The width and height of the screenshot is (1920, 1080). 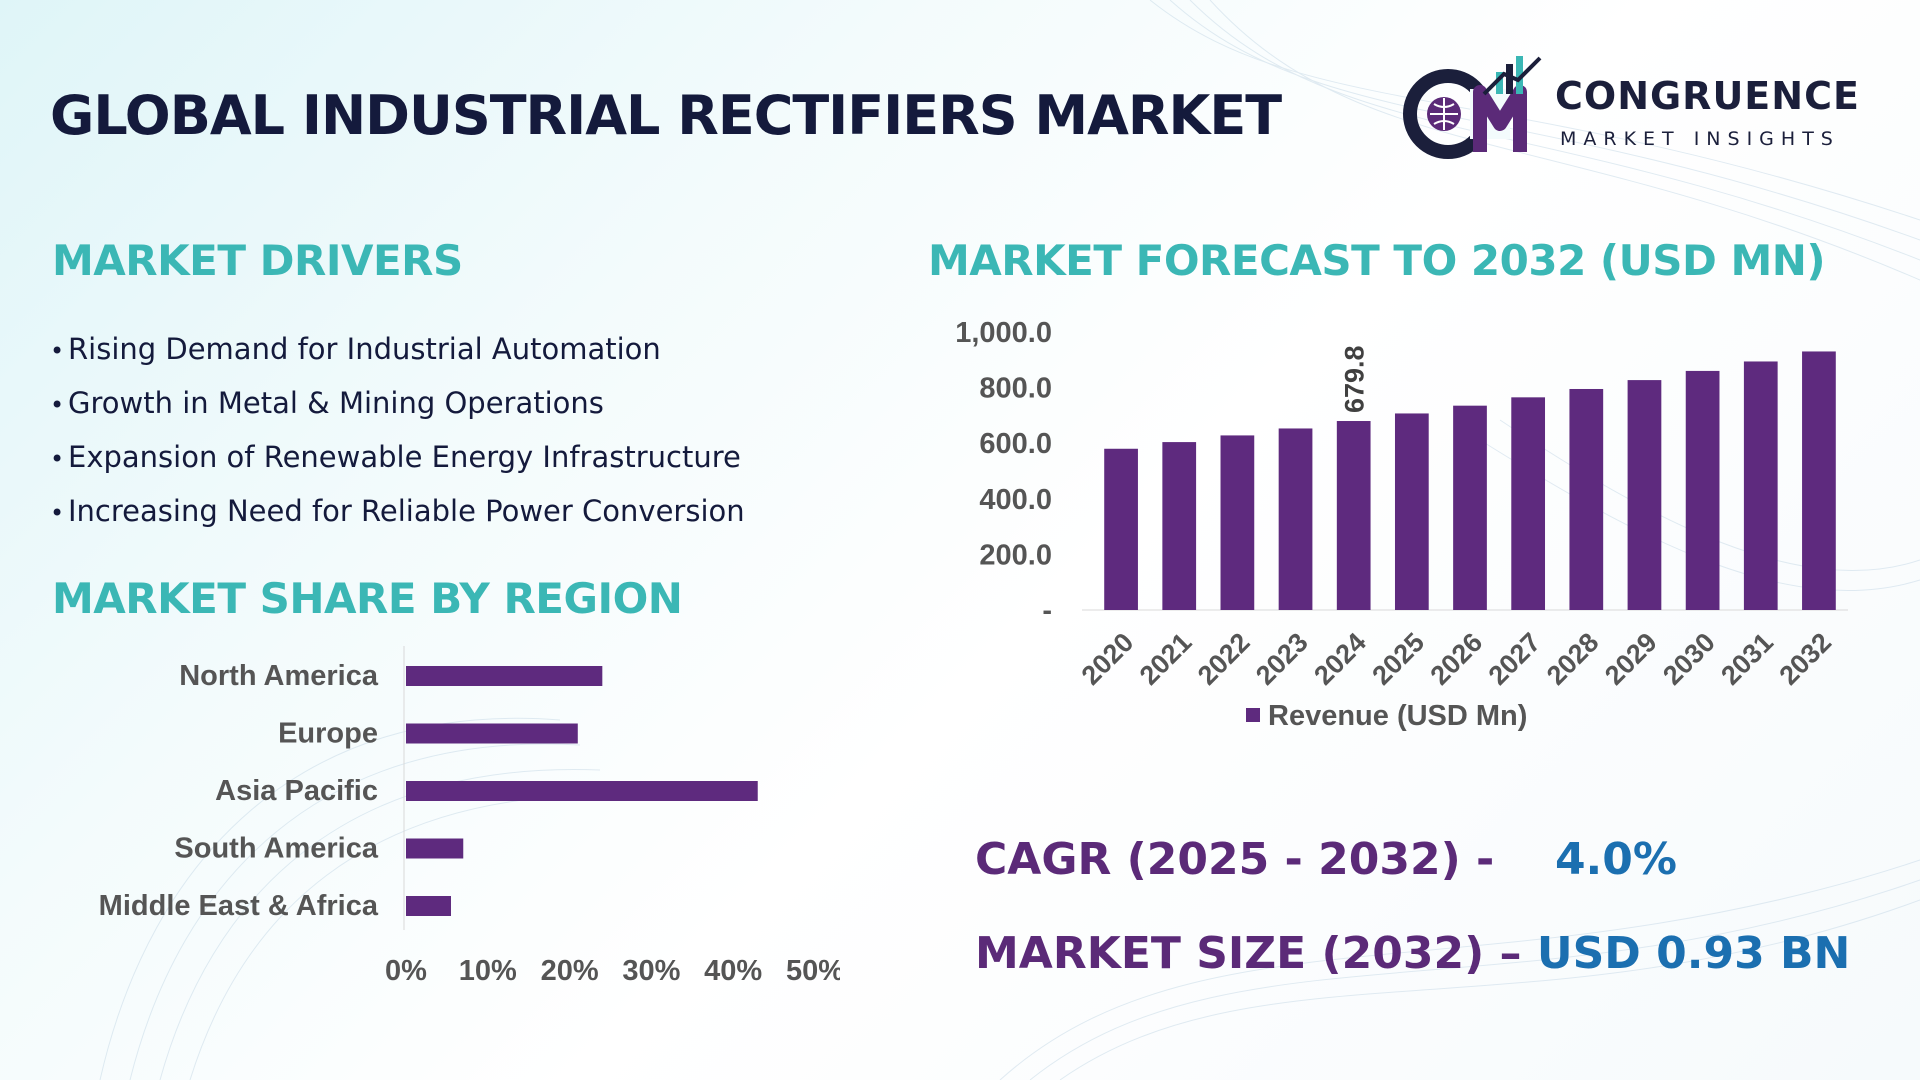 What do you see at coordinates (1700, 139) in the screenshot?
I see `logo-tagline: MARKET INSIGHTS` at bounding box center [1700, 139].